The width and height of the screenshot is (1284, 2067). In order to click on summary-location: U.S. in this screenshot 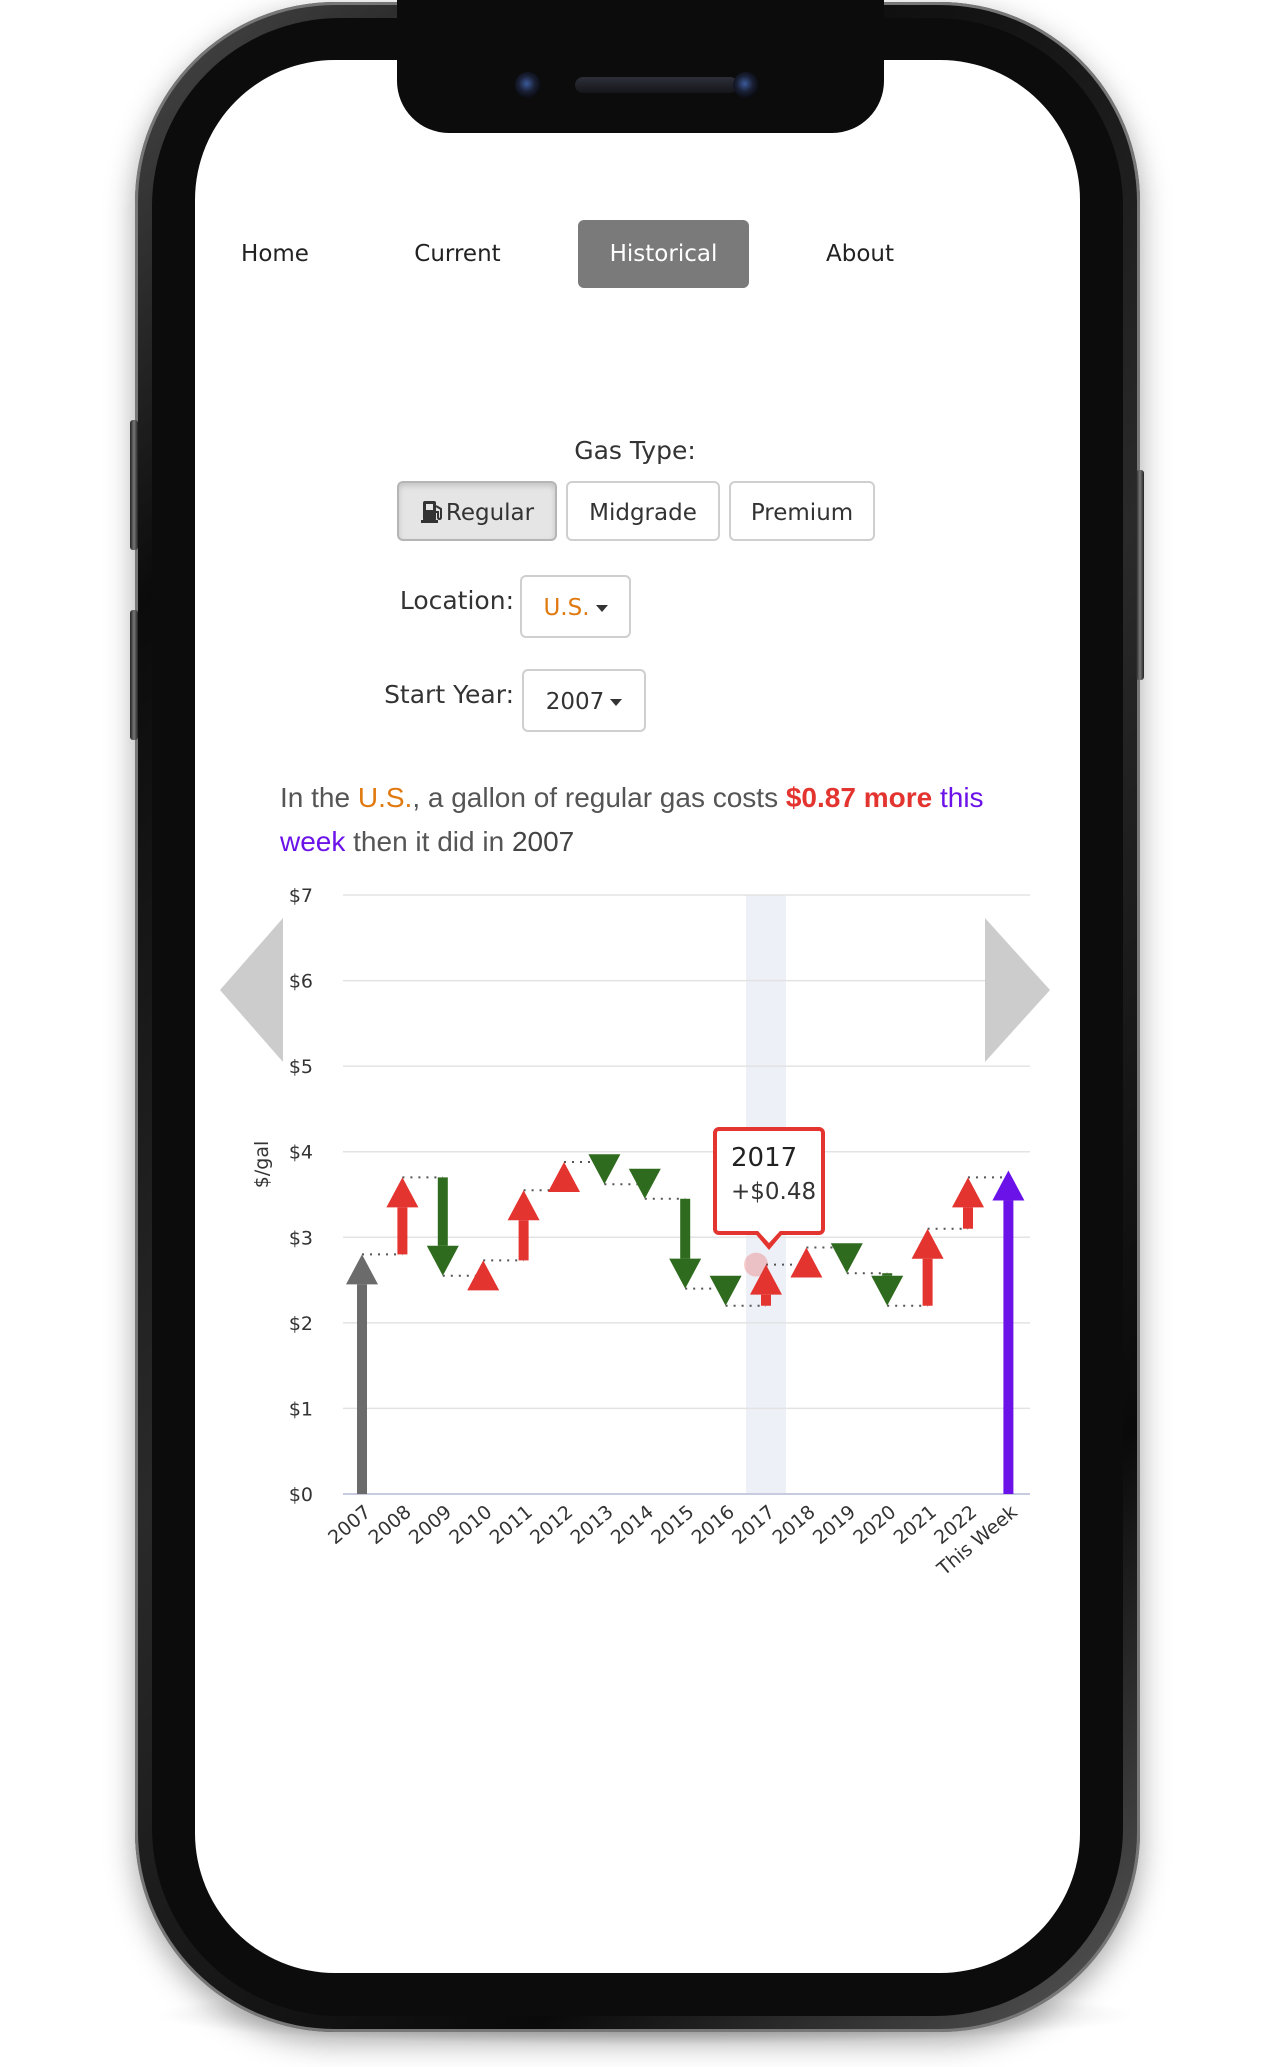, I will do `click(385, 797)`.